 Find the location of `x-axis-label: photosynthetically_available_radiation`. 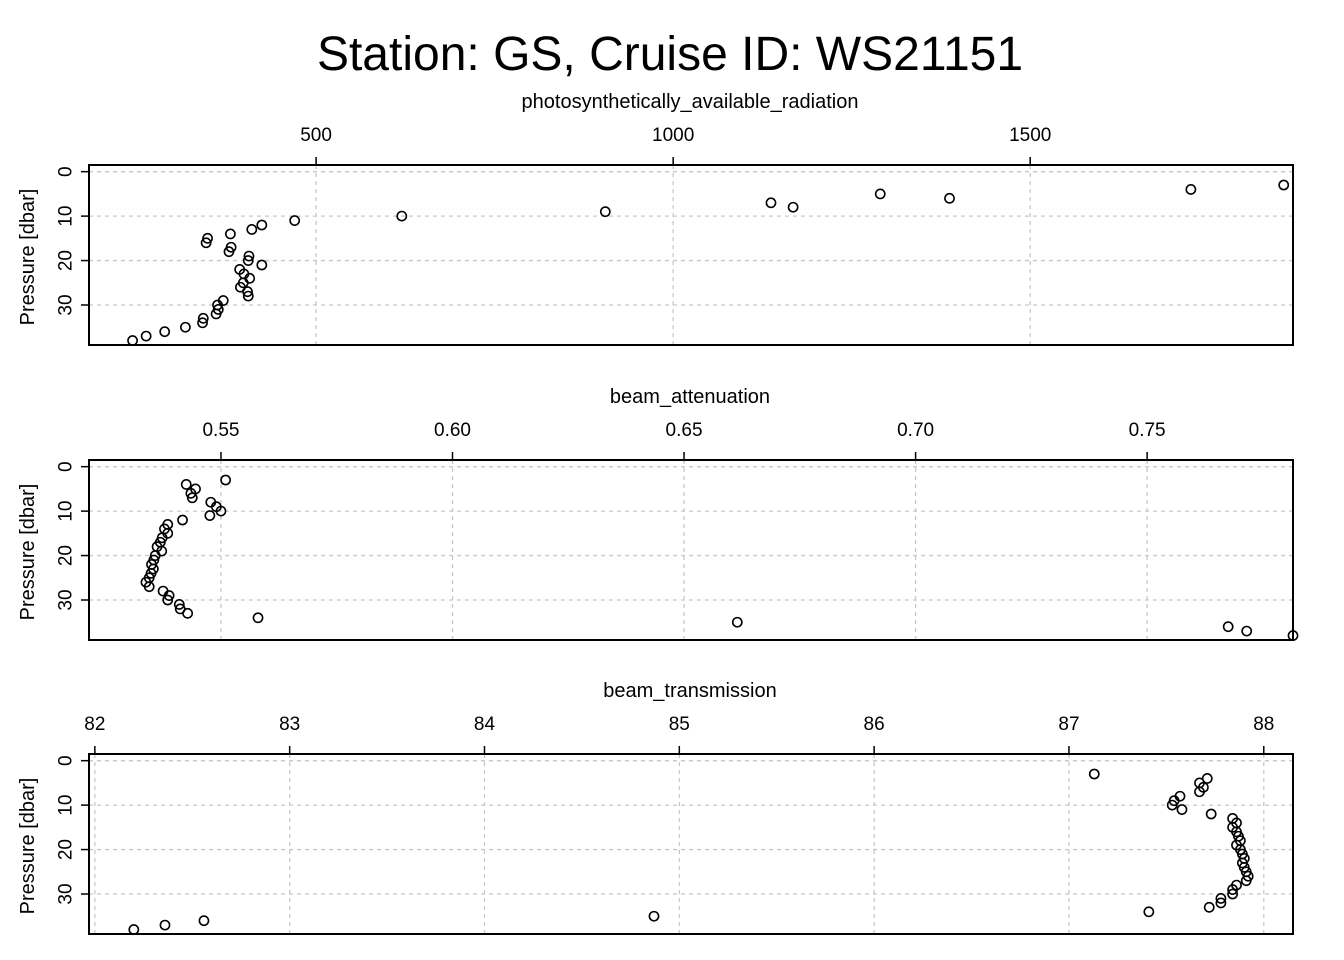

x-axis-label: photosynthetically_available_radiation is located at coordinates (690, 102).